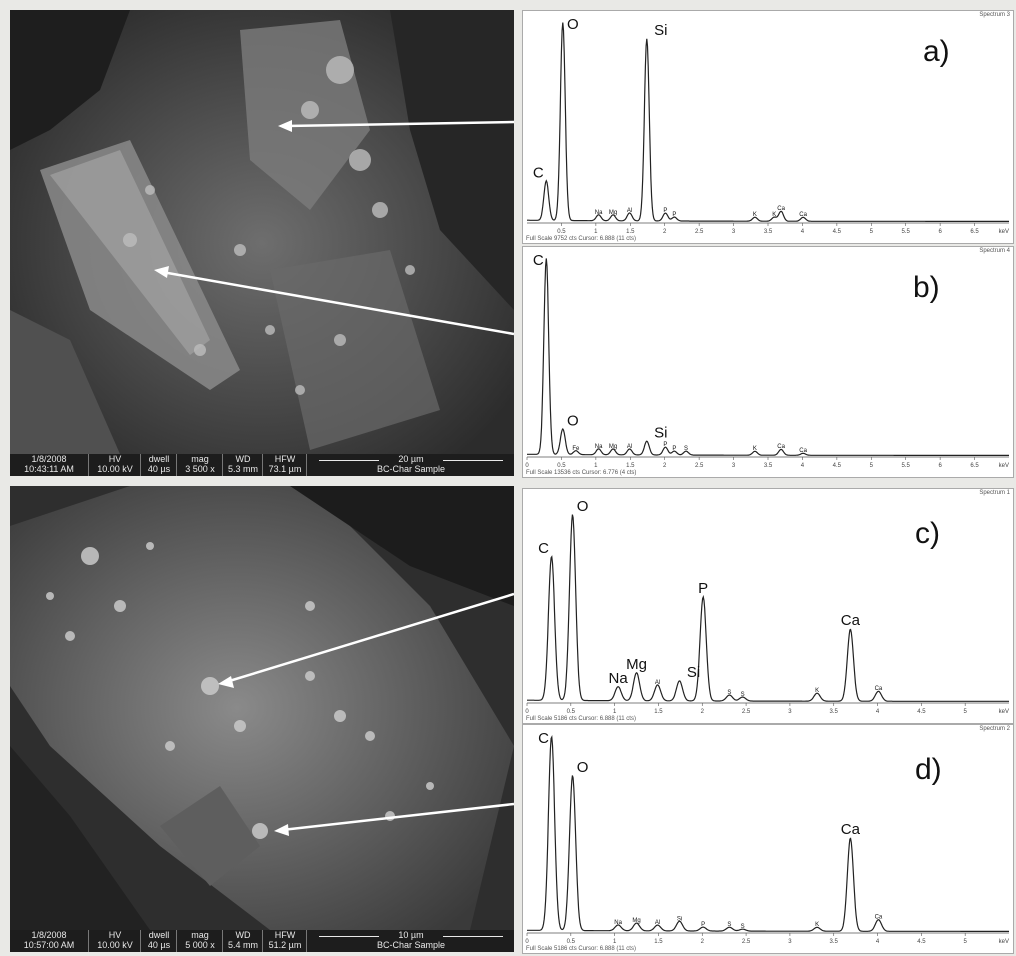  Describe the element at coordinates (200, 945) in the screenshot. I see `sem-mag: 5 000 x` at that location.